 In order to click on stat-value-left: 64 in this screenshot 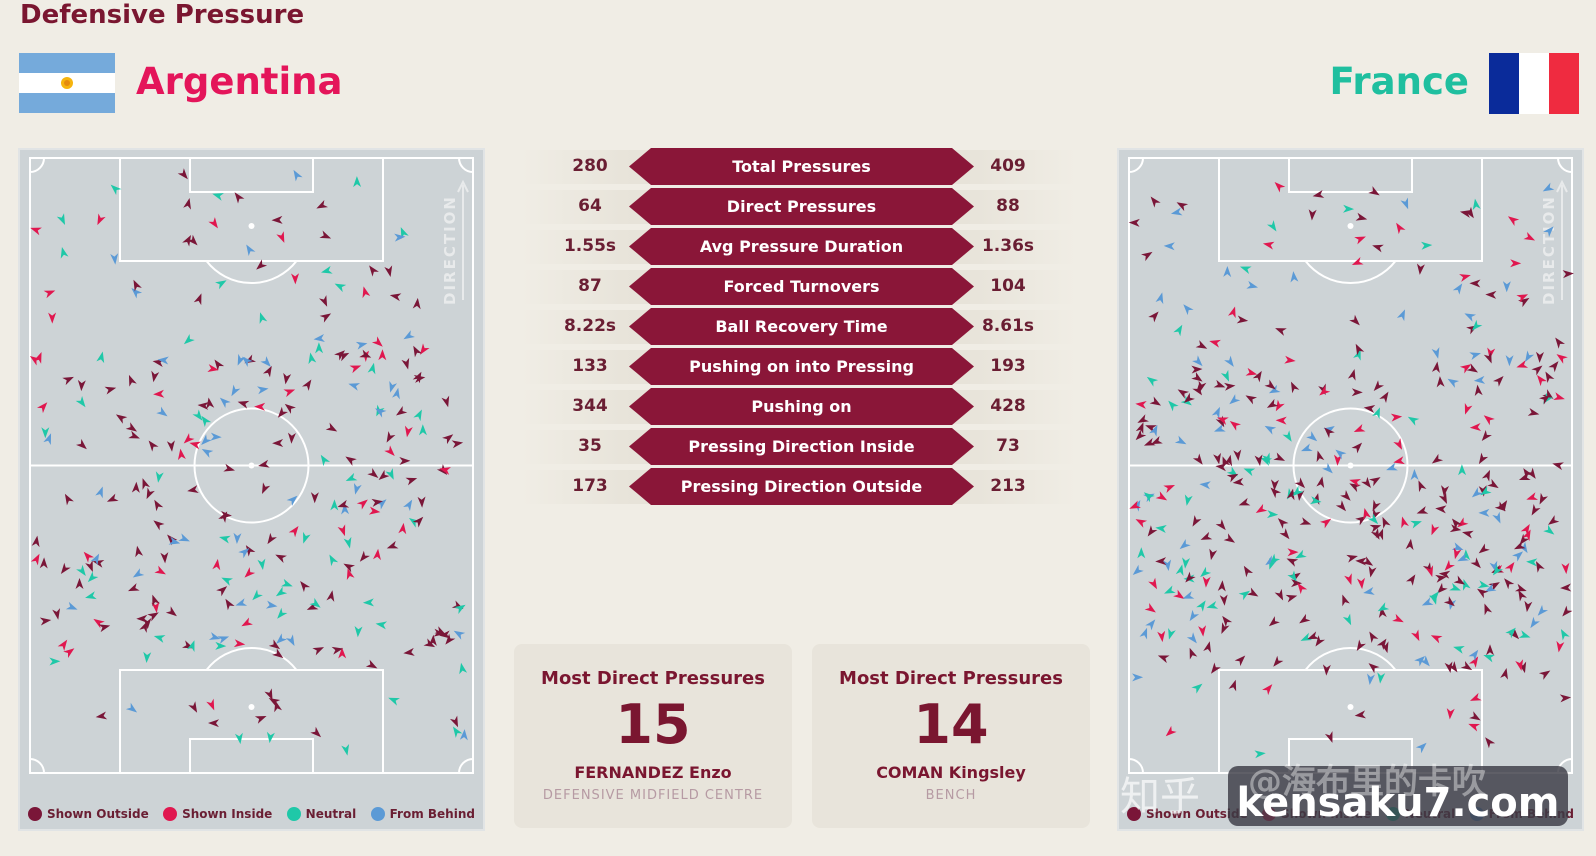, I will do `click(590, 206)`.